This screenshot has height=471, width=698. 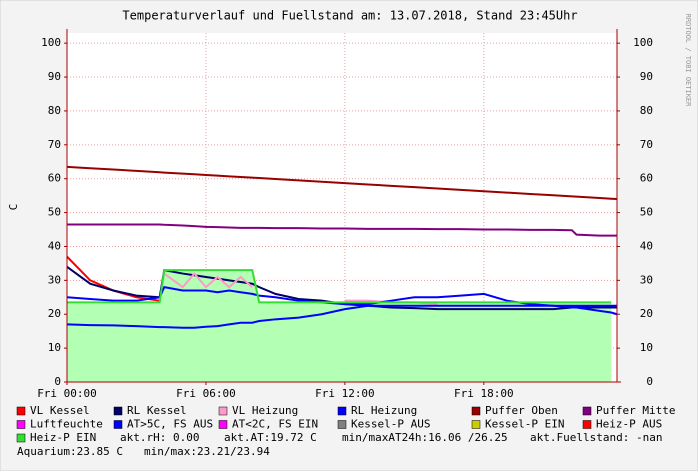 I want to click on legend-label: VL Heizung, so click(x=265, y=410).